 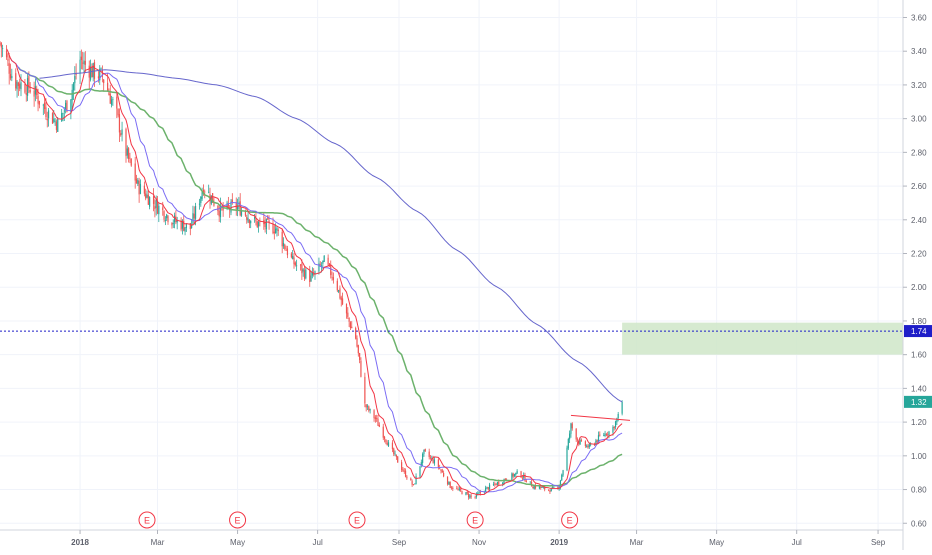 I want to click on x-tick-label: May, so click(x=237, y=542).